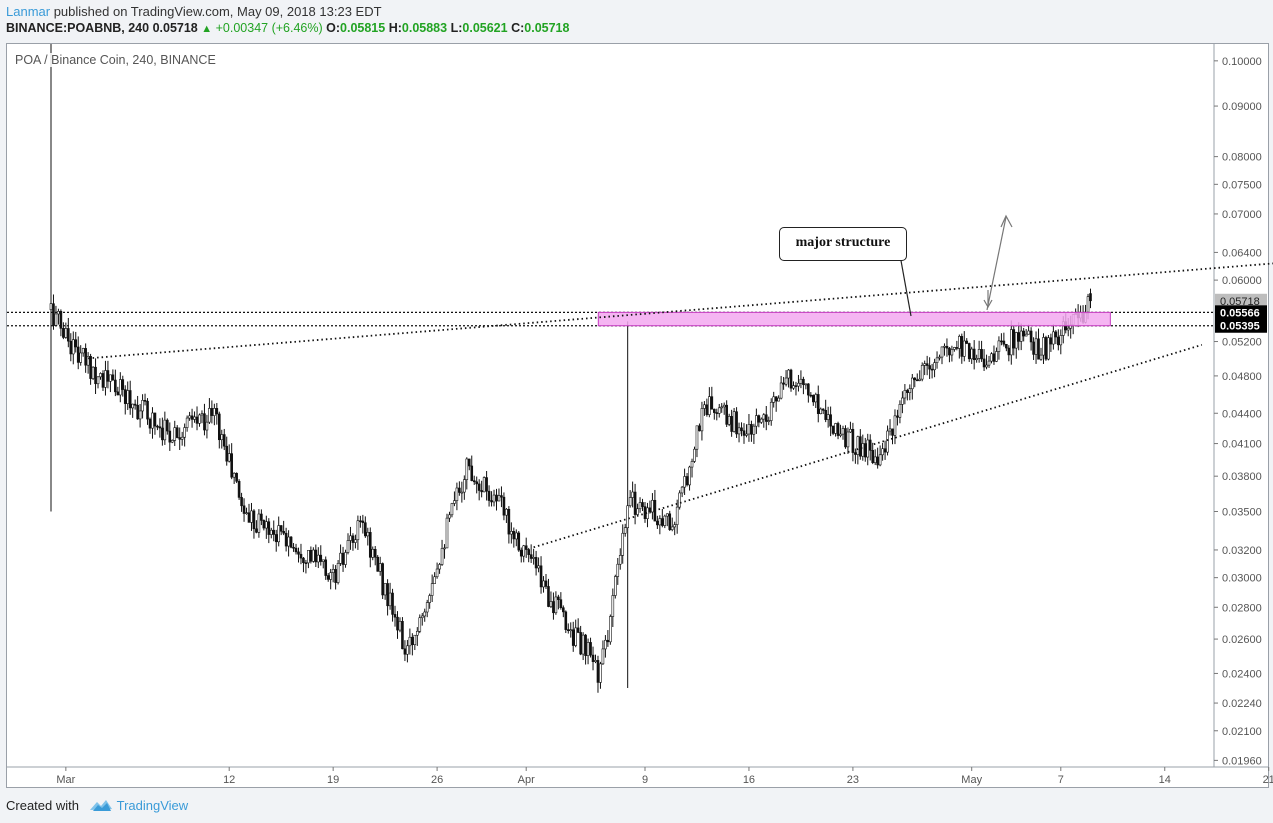 This screenshot has width=1273, height=823. What do you see at coordinates (843, 244) in the screenshot?
I see `annotation-callout: major structure` at bounding box center [843, 244].